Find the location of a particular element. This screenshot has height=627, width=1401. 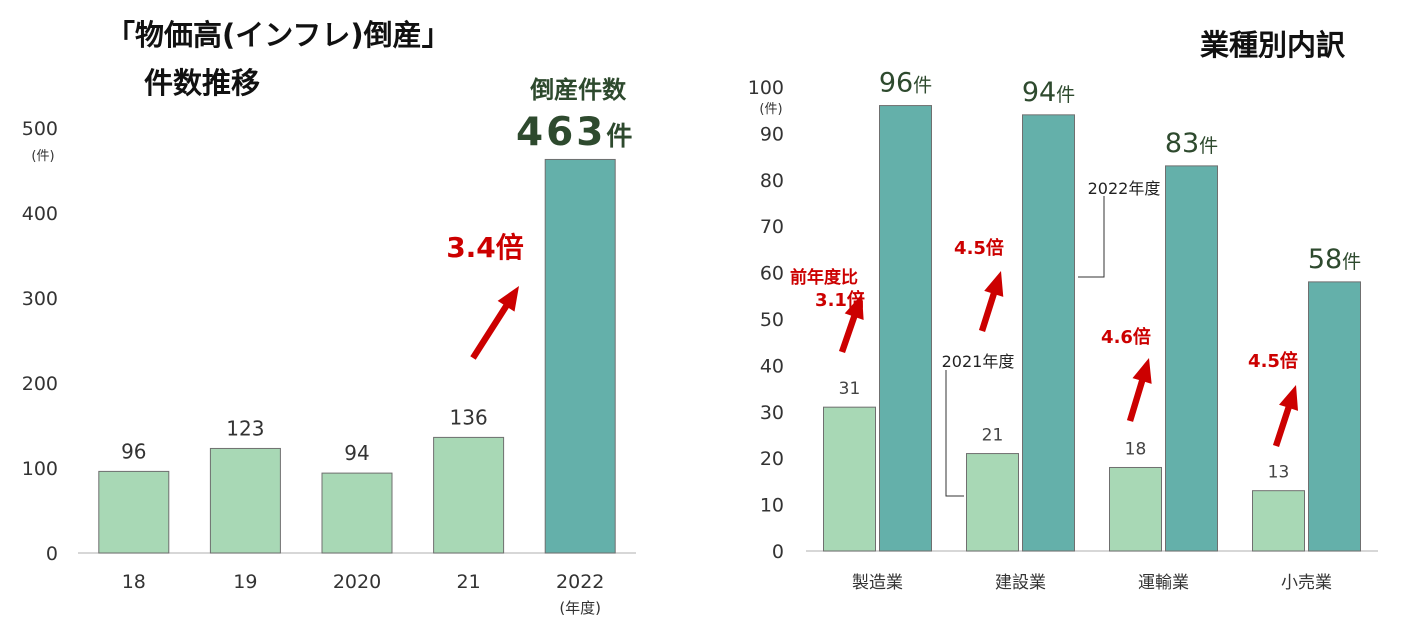

right-x-tick-label: 小売業 is located at coordinates (1306, 583).